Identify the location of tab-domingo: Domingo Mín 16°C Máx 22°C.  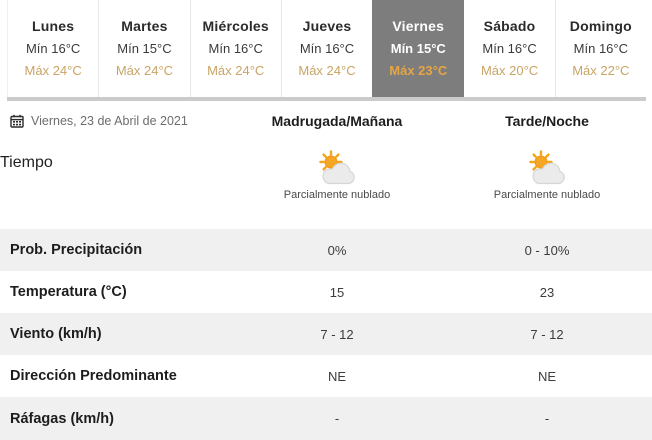
(600, 48).